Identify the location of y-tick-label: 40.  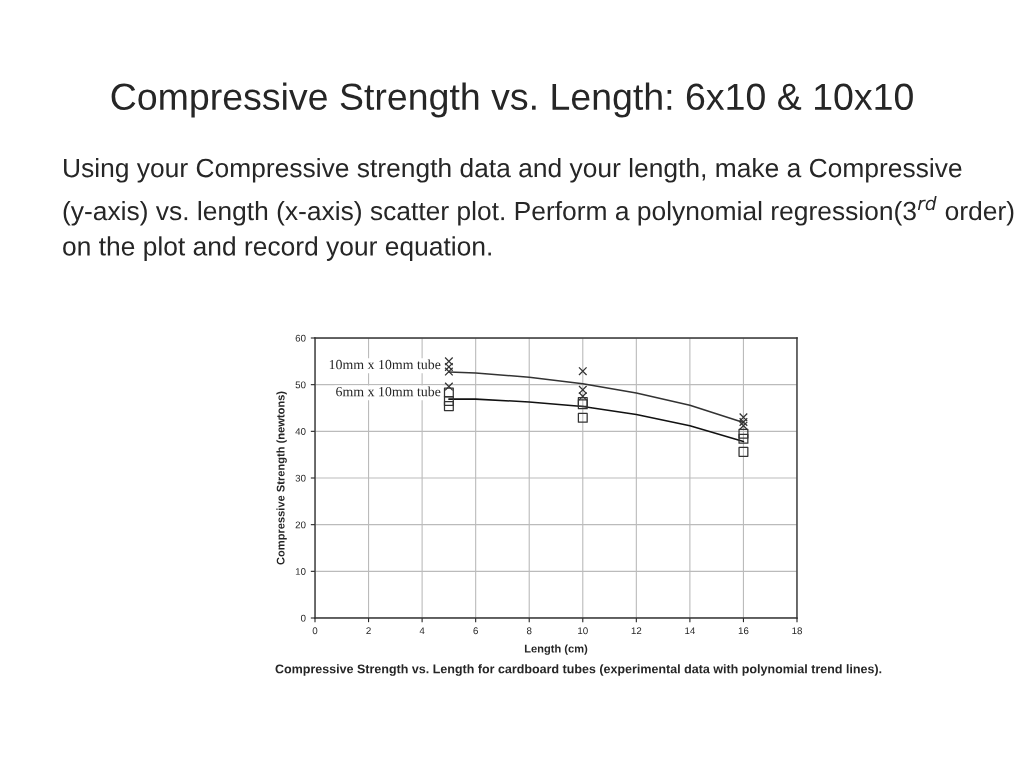
(300, 431).